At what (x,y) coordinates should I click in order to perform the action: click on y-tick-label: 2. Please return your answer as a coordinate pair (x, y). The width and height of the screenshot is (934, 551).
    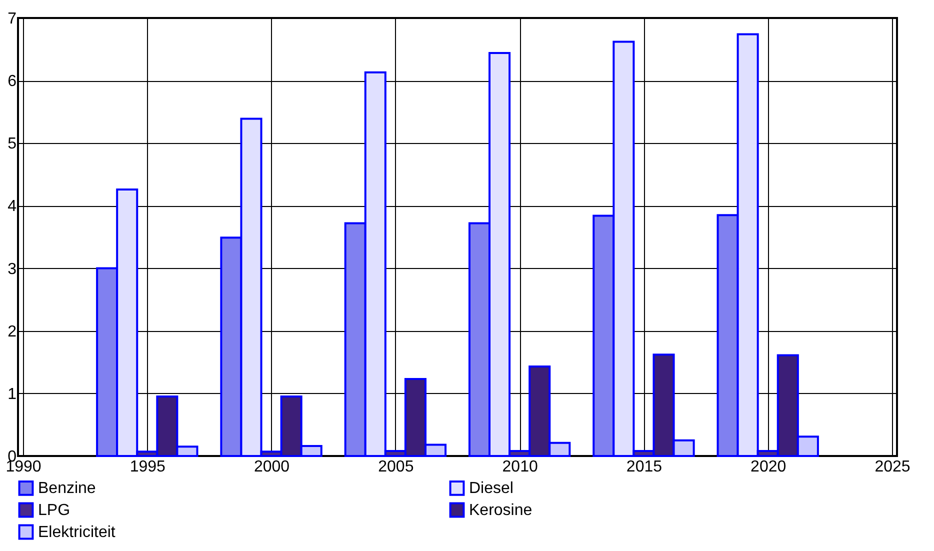
    Looking at the image, I should click on (12, 331).